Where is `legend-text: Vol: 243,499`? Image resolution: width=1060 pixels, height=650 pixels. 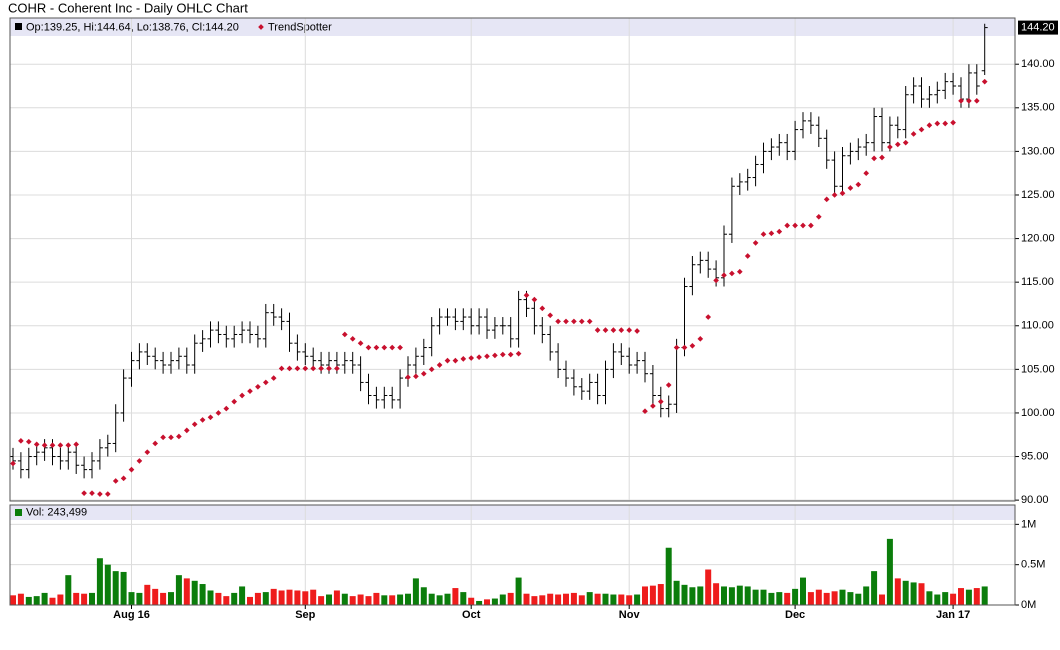
legend-text: Vol: 243,499 is located at coordinates (56, 512).